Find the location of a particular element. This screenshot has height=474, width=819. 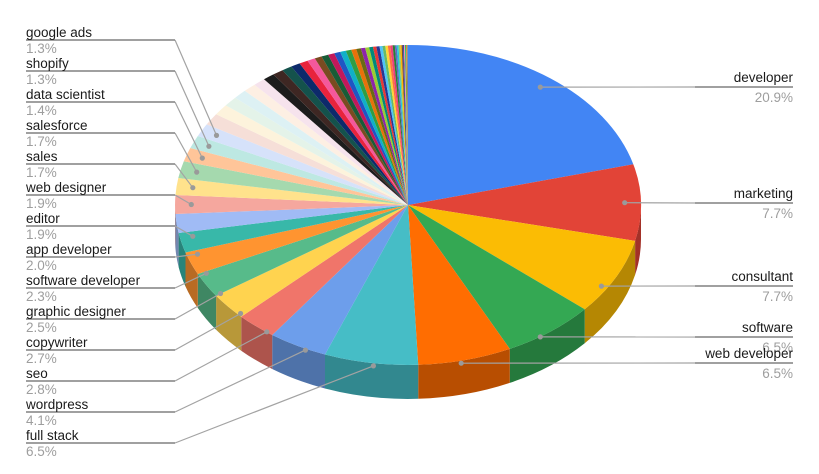

slice-label-shopify: shopify is located at coordinates (47, 63).